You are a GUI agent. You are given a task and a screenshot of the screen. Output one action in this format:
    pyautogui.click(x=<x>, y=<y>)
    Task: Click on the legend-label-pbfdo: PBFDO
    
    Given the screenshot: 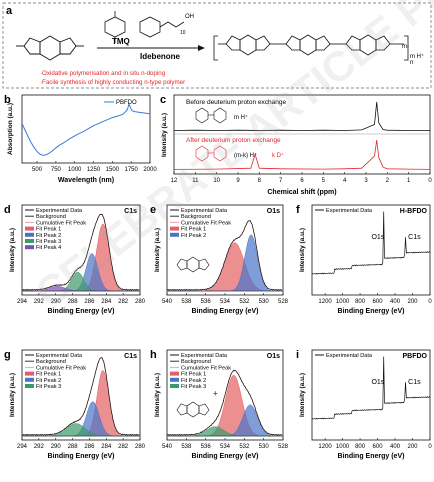 What is the action you would take?
    pyautogui.click(x=126, y=103)
    